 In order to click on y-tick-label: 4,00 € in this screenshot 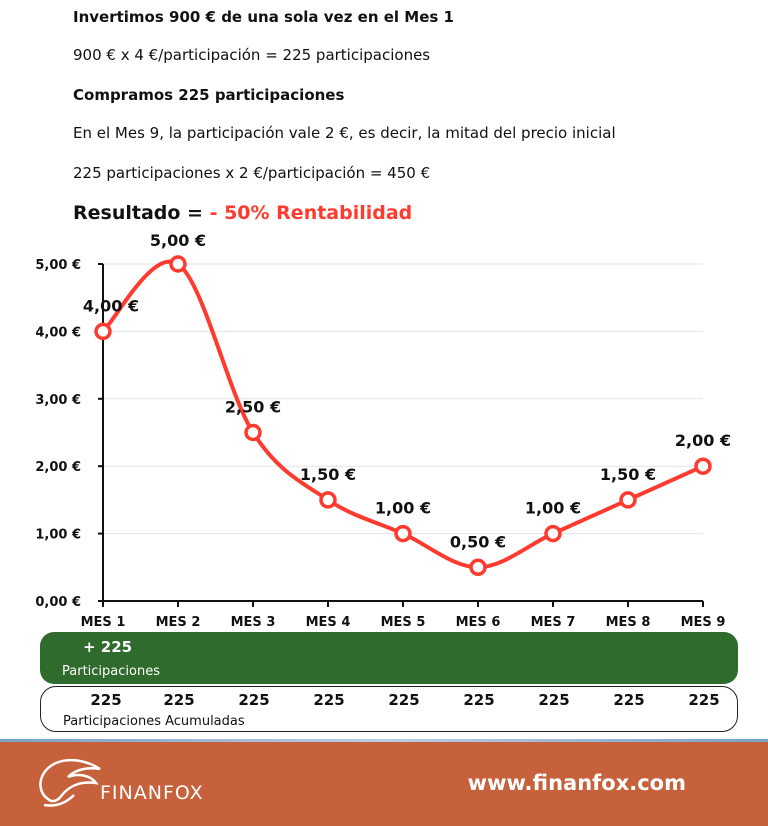, I will do `click(58, 332)`.